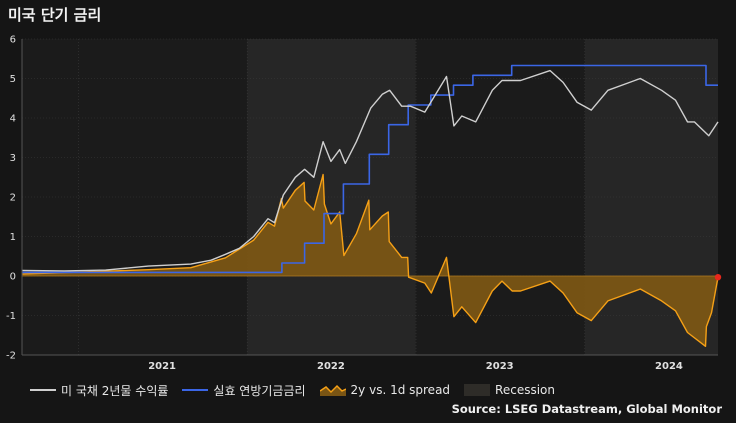 Image resolution: width=736 pixels, height=423 pixels. What do you see at coordinates (115, 390) in the screenshot?
I see `legend-label: 미 국채 2년물 수익률` at bounding box center [115, 390].